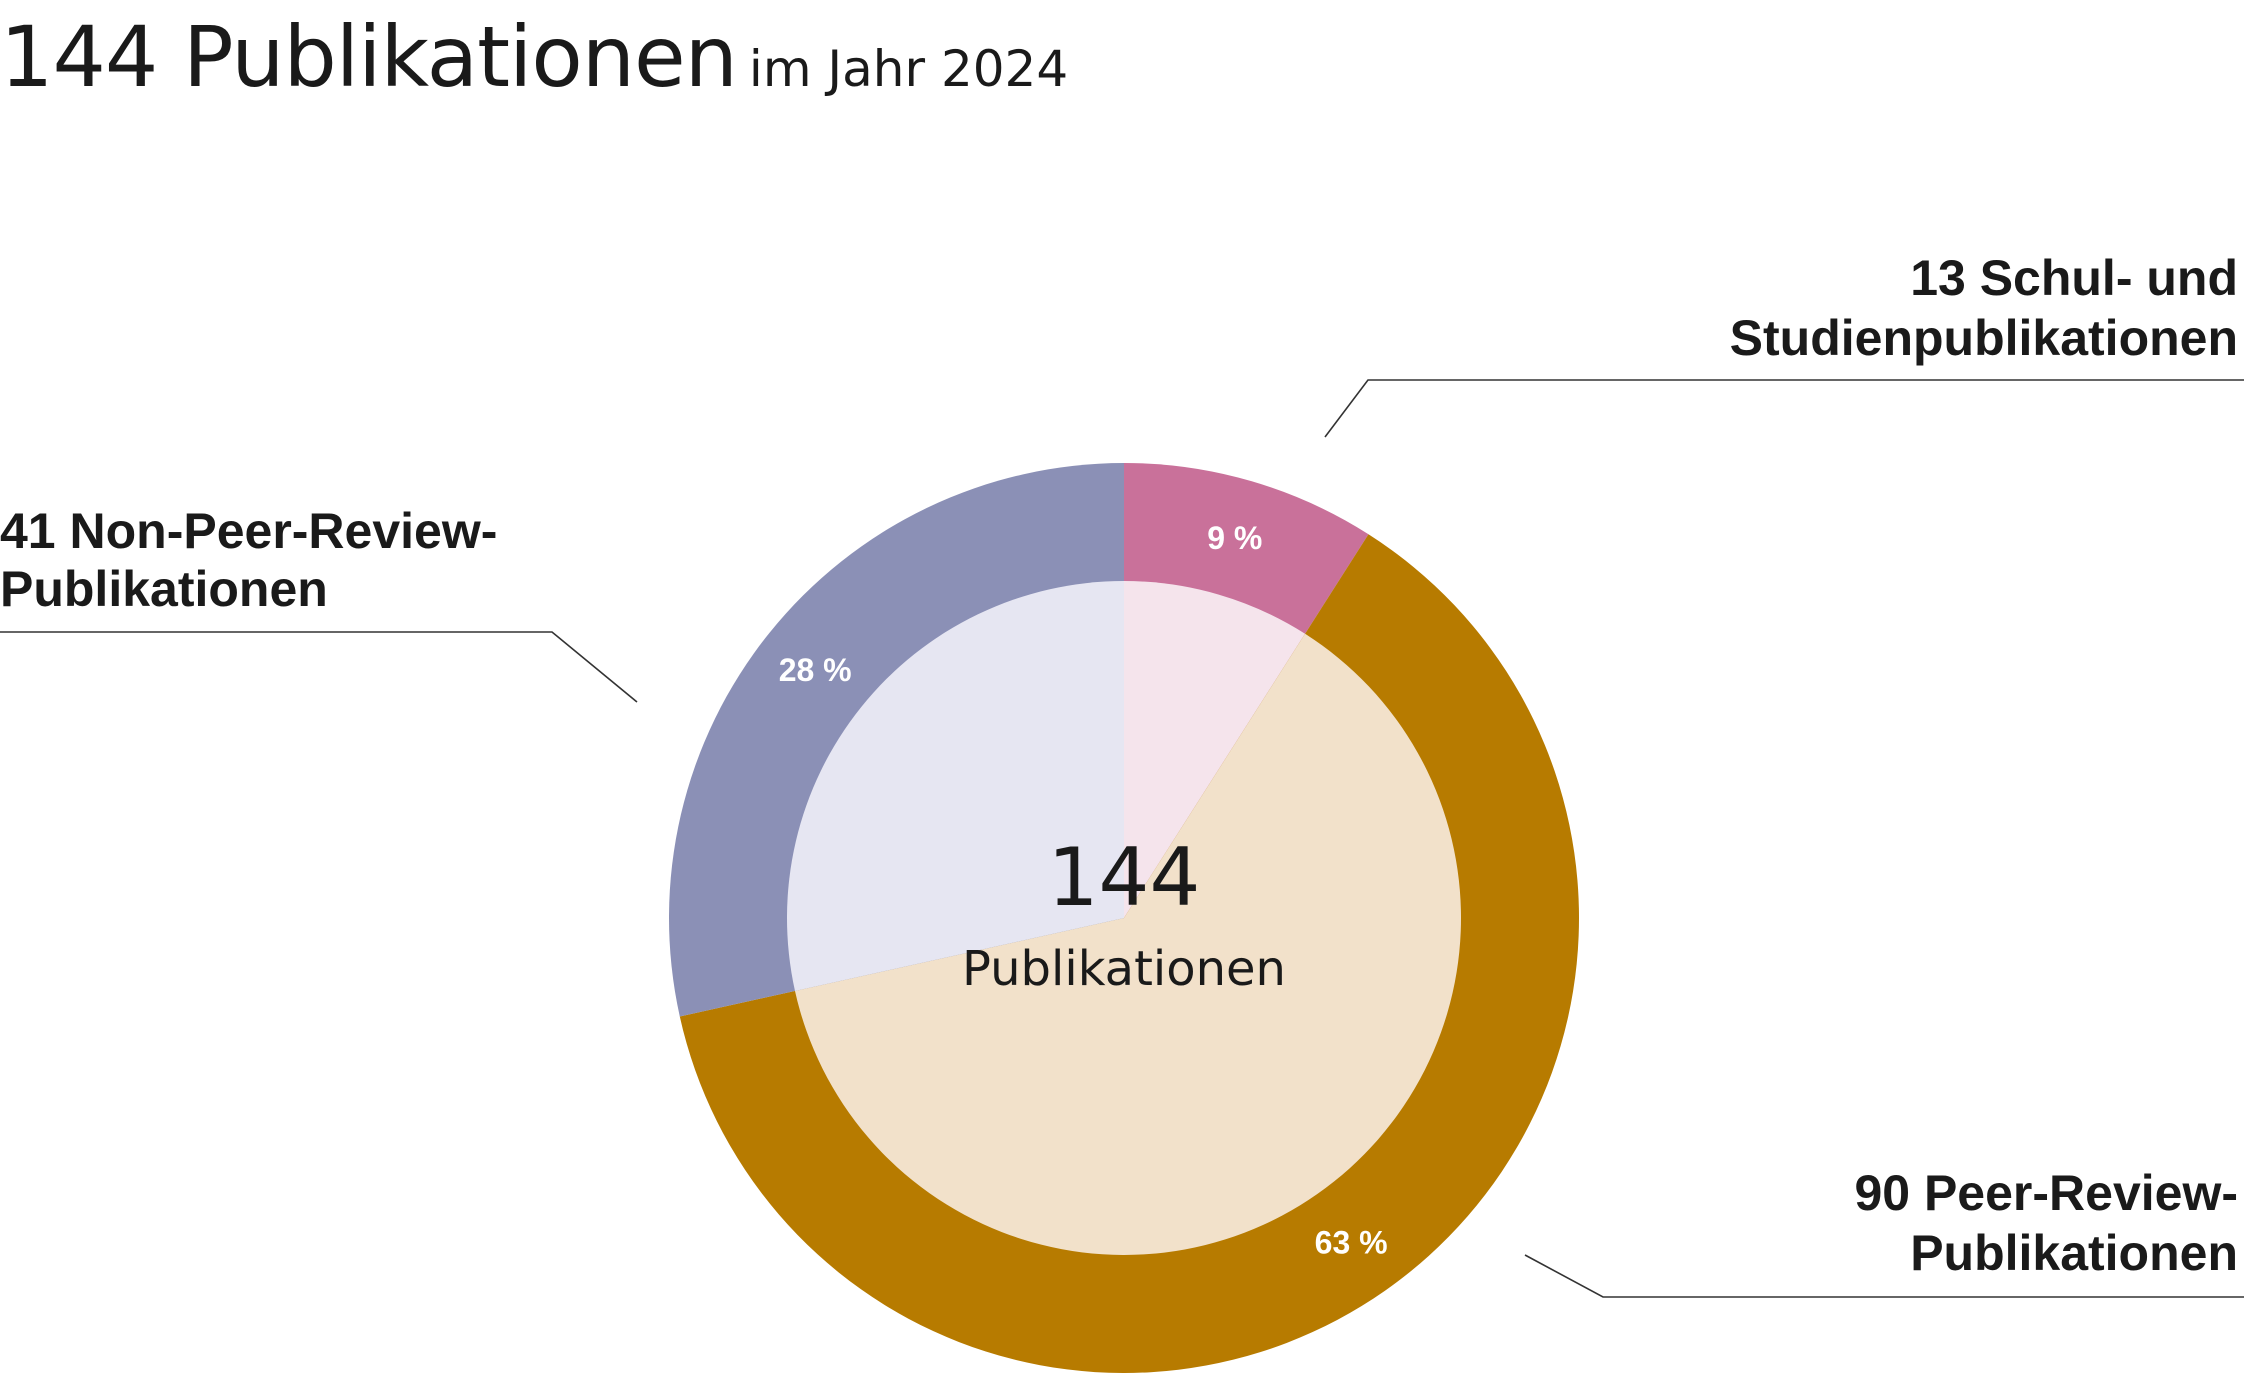  I want to click on slice-inner-schul, so click(1215, 749).